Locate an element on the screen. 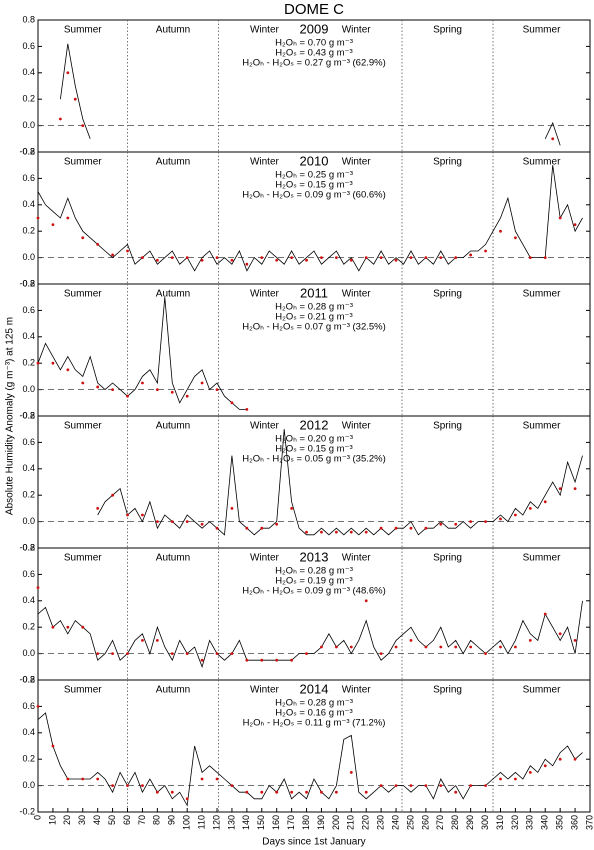  x-tick-label: 360 is located at coordinates (574, 822).